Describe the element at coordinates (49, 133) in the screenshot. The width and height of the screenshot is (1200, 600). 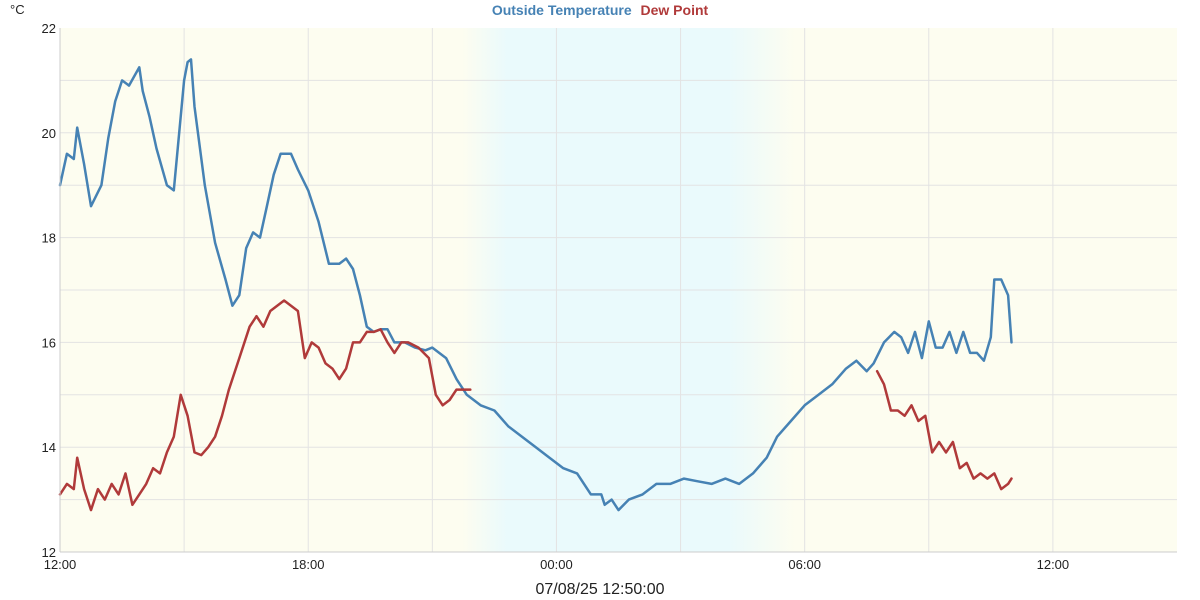
I see `y-tick-label: 20` at that location.